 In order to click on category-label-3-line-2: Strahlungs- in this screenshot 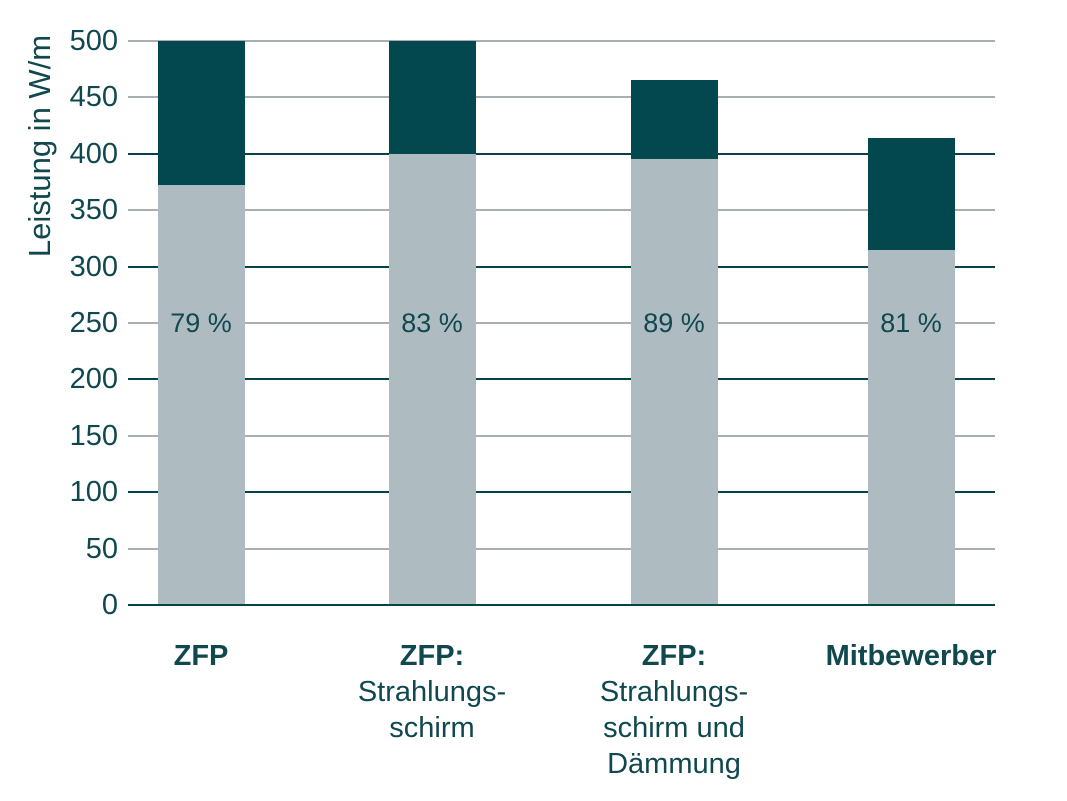, I will do `click(674, 692)`.